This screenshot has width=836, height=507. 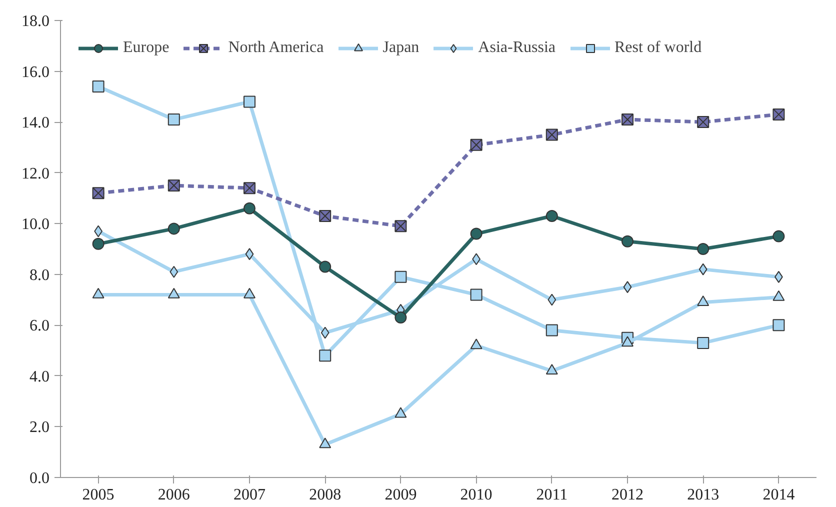 What do you see at coordinates (40, 275) in the screenshot?
I see `y-tick-label: 8.0` at bounding box center [40, 275].